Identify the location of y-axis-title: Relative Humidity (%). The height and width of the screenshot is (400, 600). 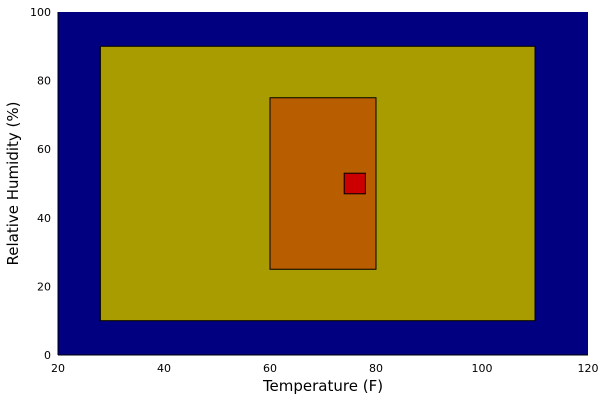
(13, 184).